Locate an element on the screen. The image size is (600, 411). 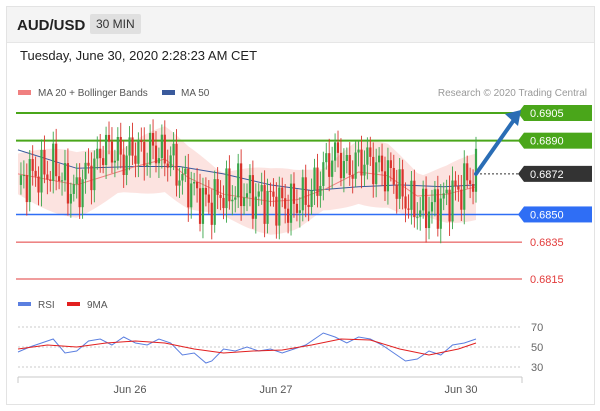
symbol-label: AUD/USD is located at coordinates (51, 25).